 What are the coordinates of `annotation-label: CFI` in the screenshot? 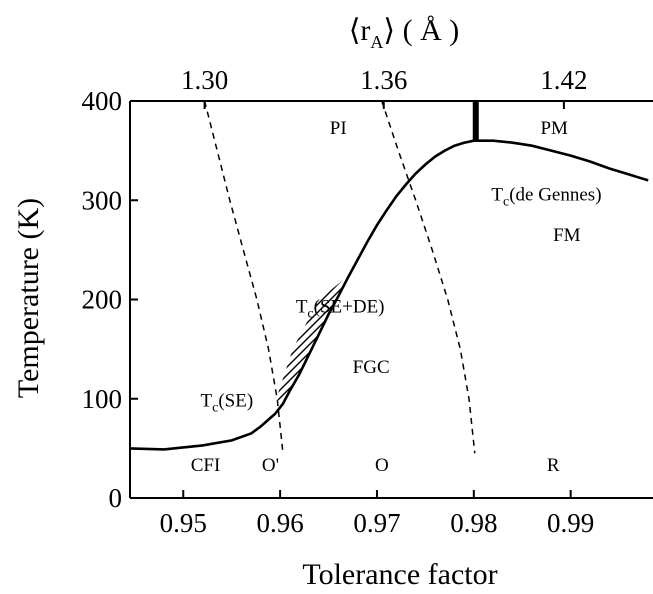 It's located at (206, 465).